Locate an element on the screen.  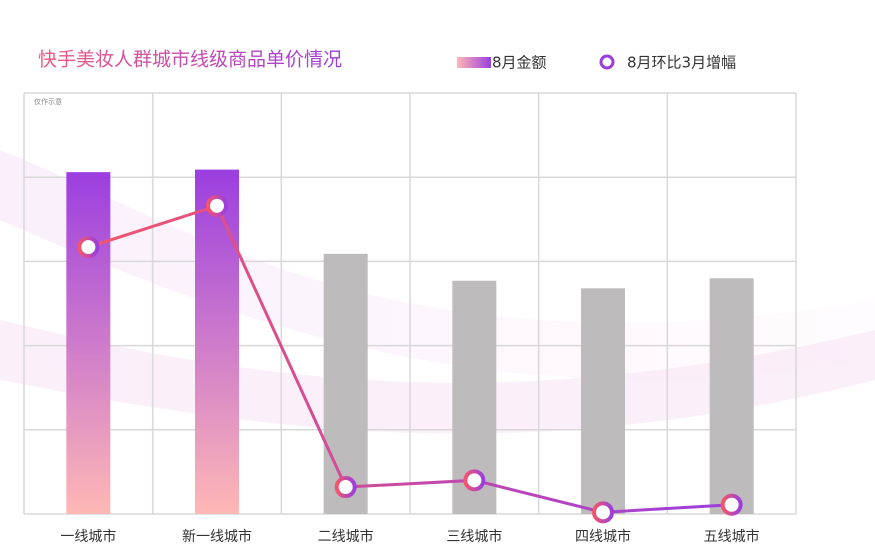
x-tick-label: 三线城市 is located at coordinates (474, 536).